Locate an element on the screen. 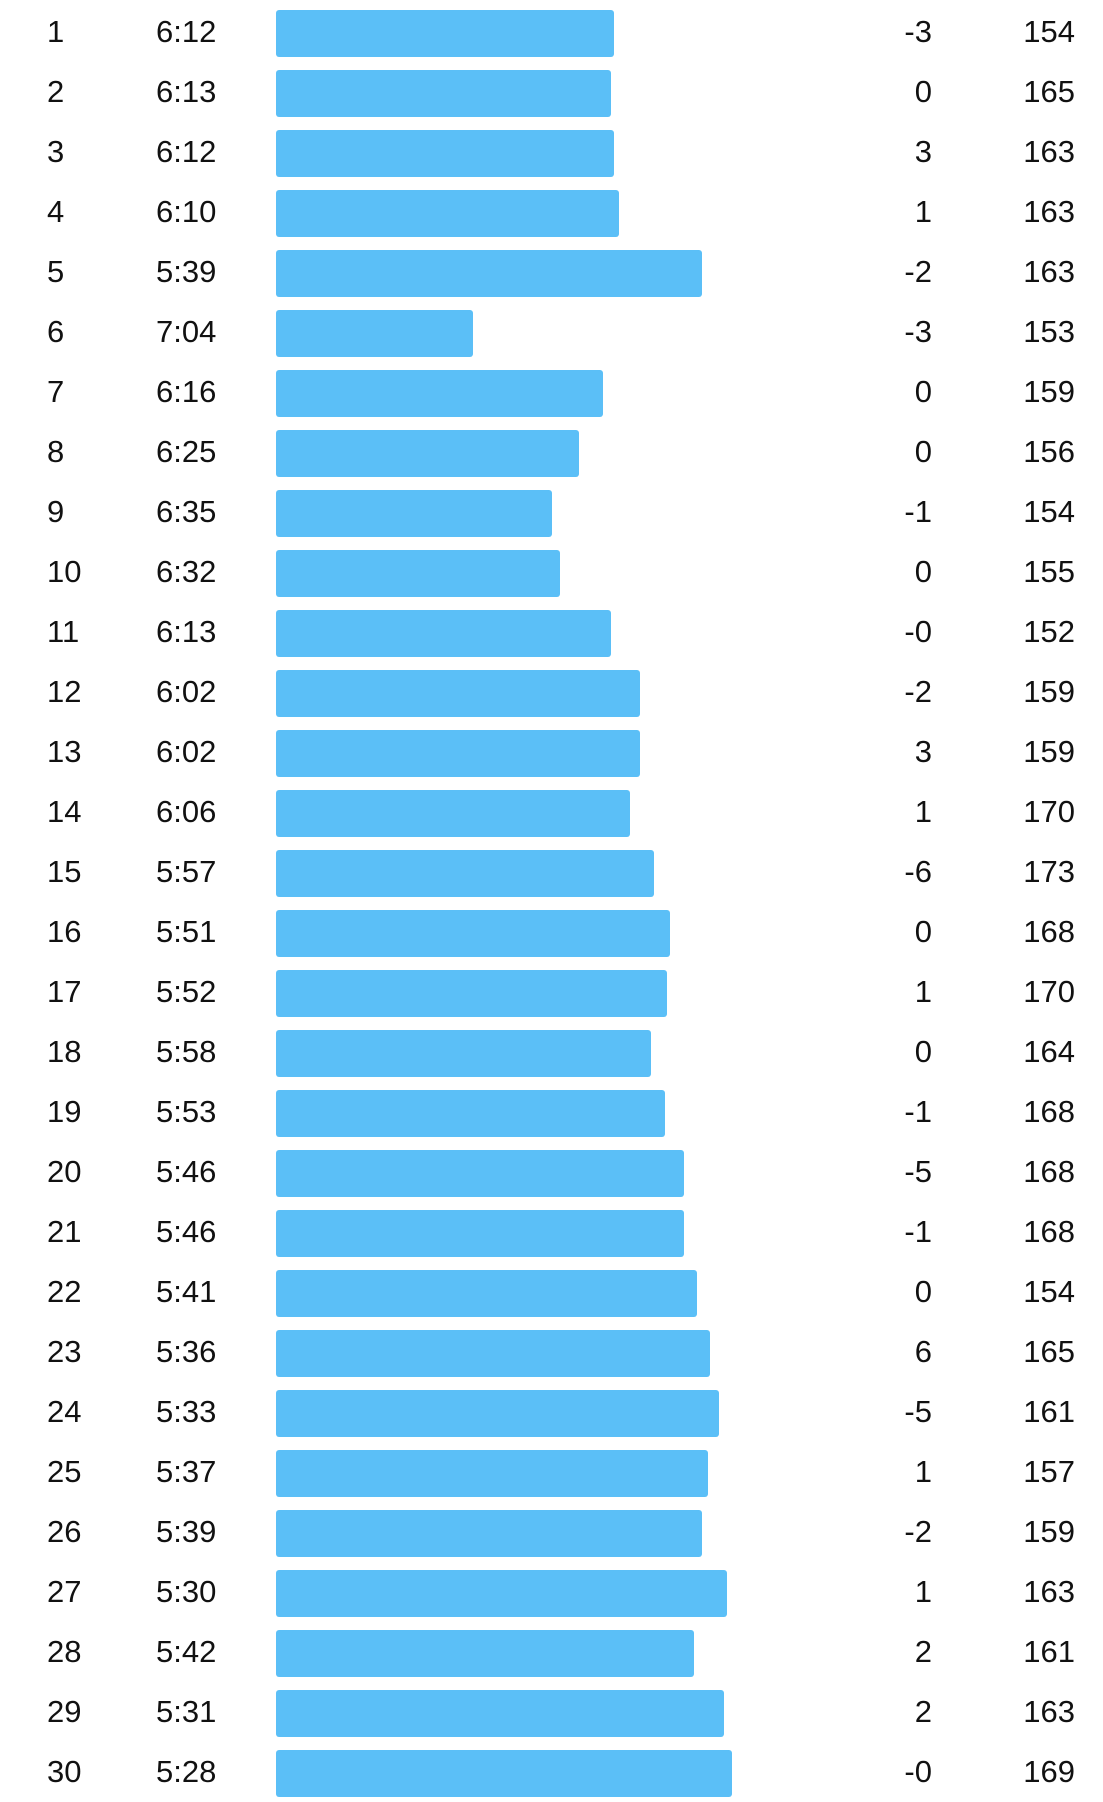  split-row: 3 6:12 3 163 is located at coordinates (551, 152).